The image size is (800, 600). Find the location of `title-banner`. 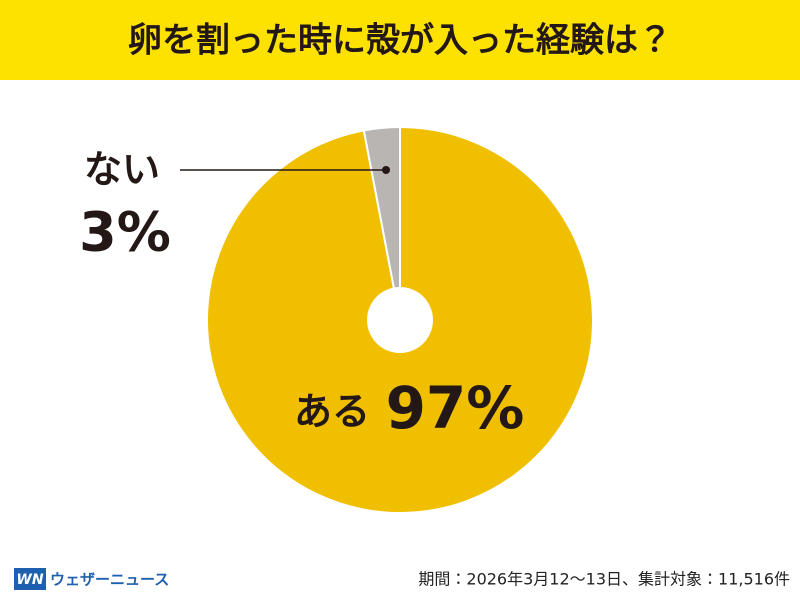

title-banner is located at coordinates (400, 40).